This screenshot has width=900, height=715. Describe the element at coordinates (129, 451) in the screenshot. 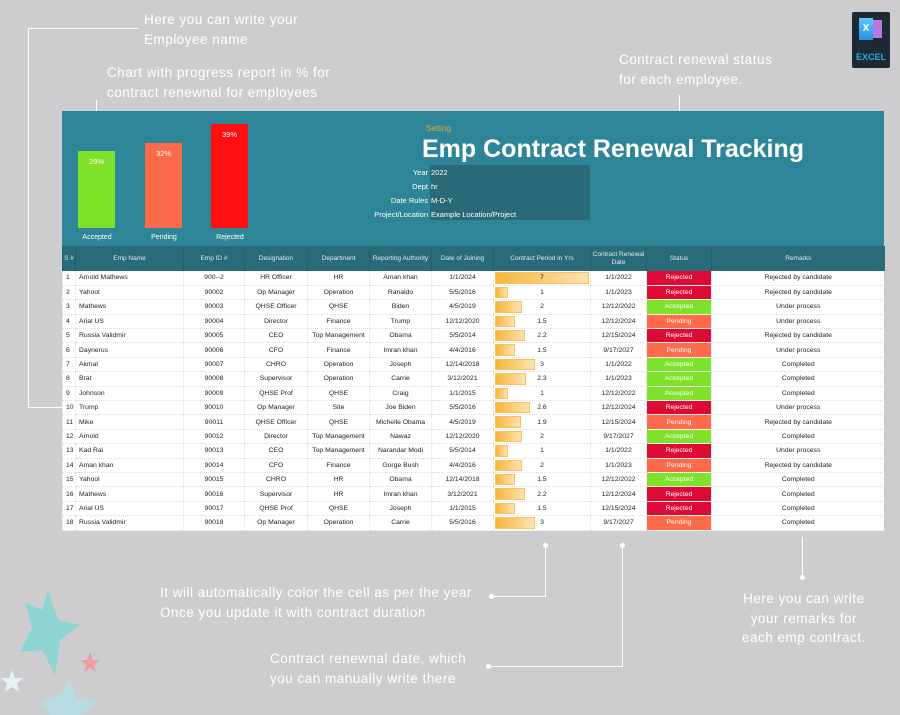

I see `cell-emp-name: Kad Rai` at that location.